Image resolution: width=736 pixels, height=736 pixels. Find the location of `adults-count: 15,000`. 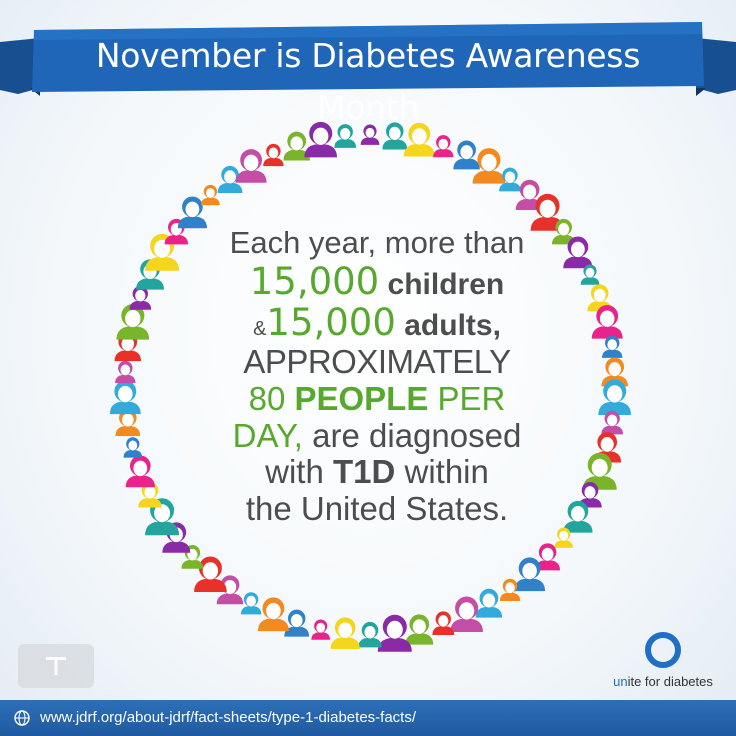

adults-count: 15,000 is located at coordinates (331, 323).